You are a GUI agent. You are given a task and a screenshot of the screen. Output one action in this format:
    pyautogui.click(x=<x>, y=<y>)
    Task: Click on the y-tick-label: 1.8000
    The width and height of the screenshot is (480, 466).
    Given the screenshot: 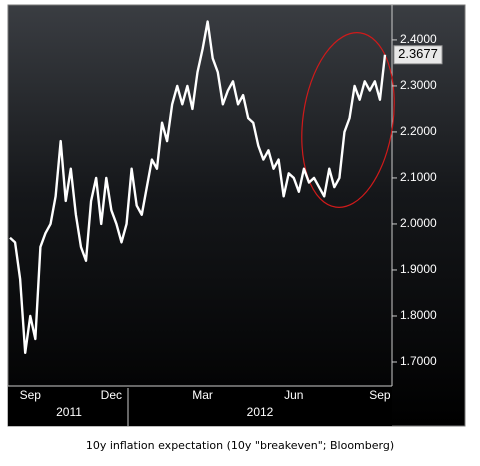 What is the action you would take?
    pyautogui.click(x=418, y=315)
    